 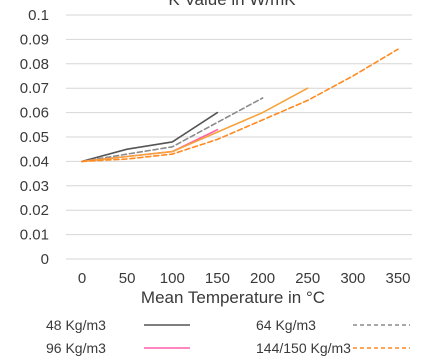 What do you see at coordinates (352, 278) in the screenshot?
I see `x-tick-label: 300` at bounding box center [352, 278].